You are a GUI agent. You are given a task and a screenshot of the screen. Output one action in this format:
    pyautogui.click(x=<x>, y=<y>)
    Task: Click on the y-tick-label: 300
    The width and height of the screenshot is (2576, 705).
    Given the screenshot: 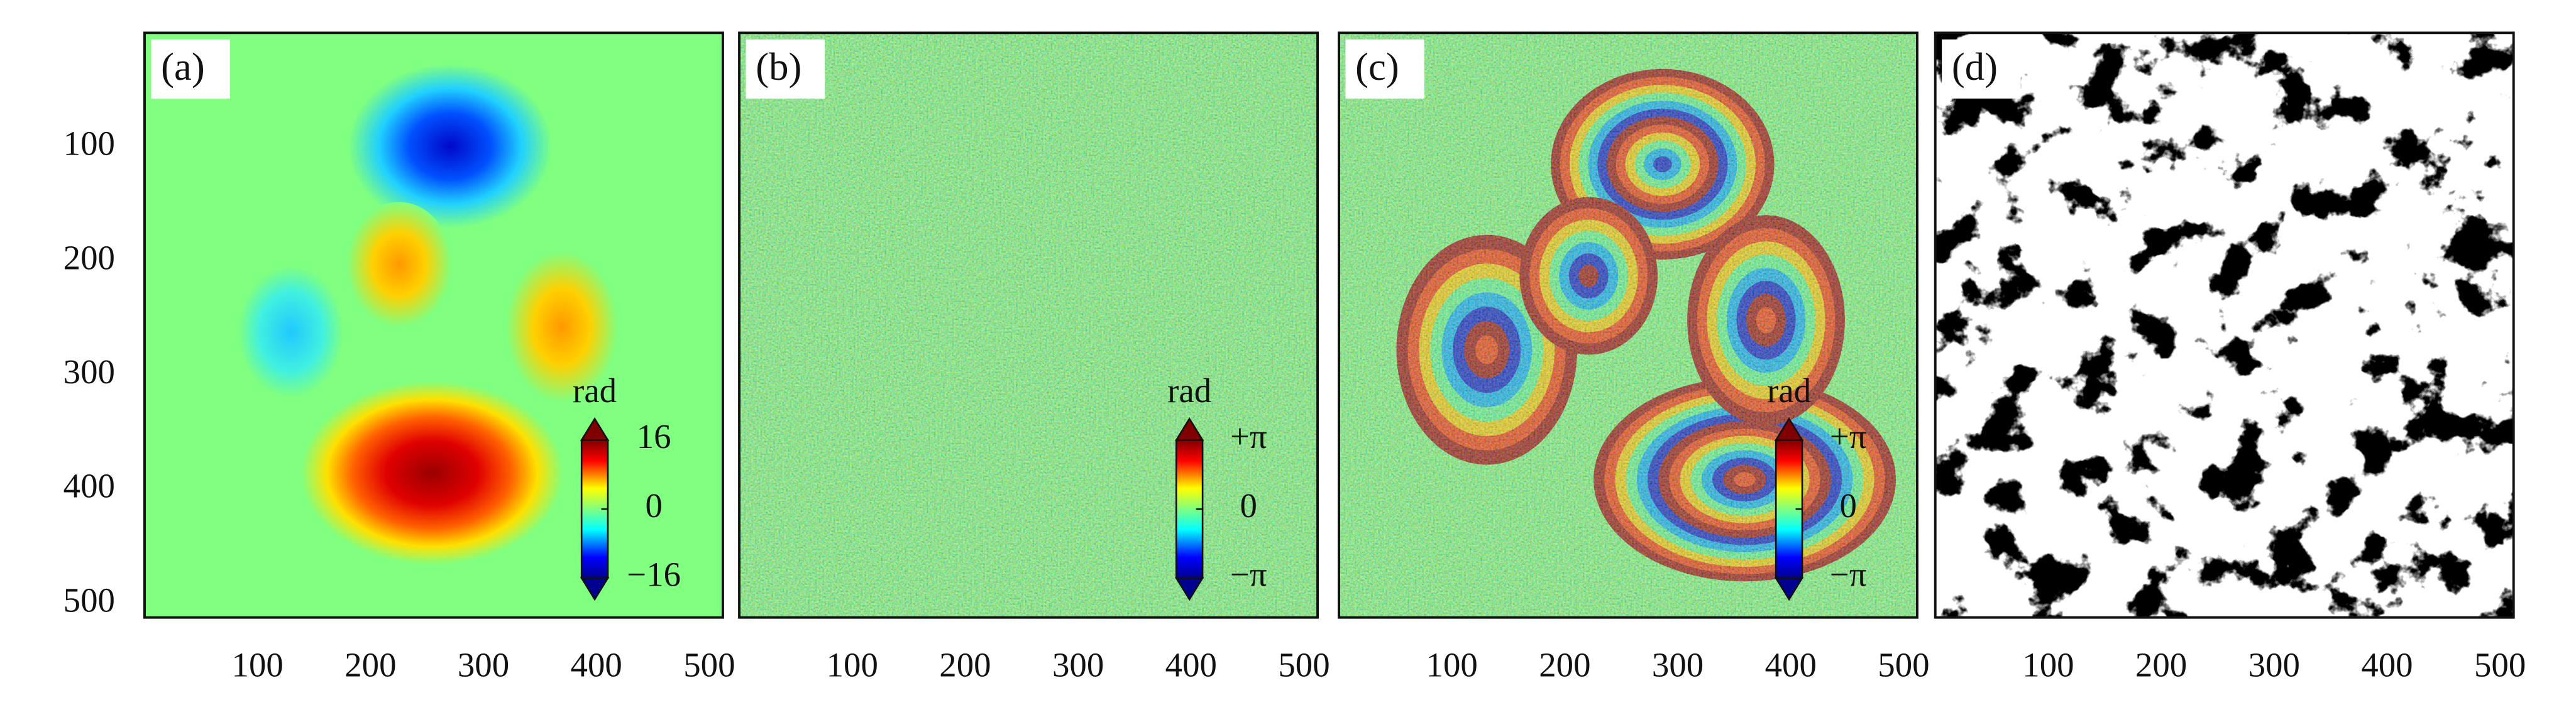 What is the action you would take?
    pyautogui.click(x=89, y=371)
    